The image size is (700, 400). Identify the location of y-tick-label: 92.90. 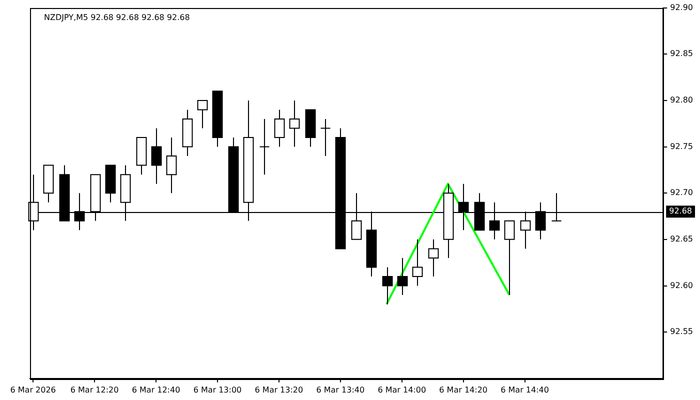
(682, 7).